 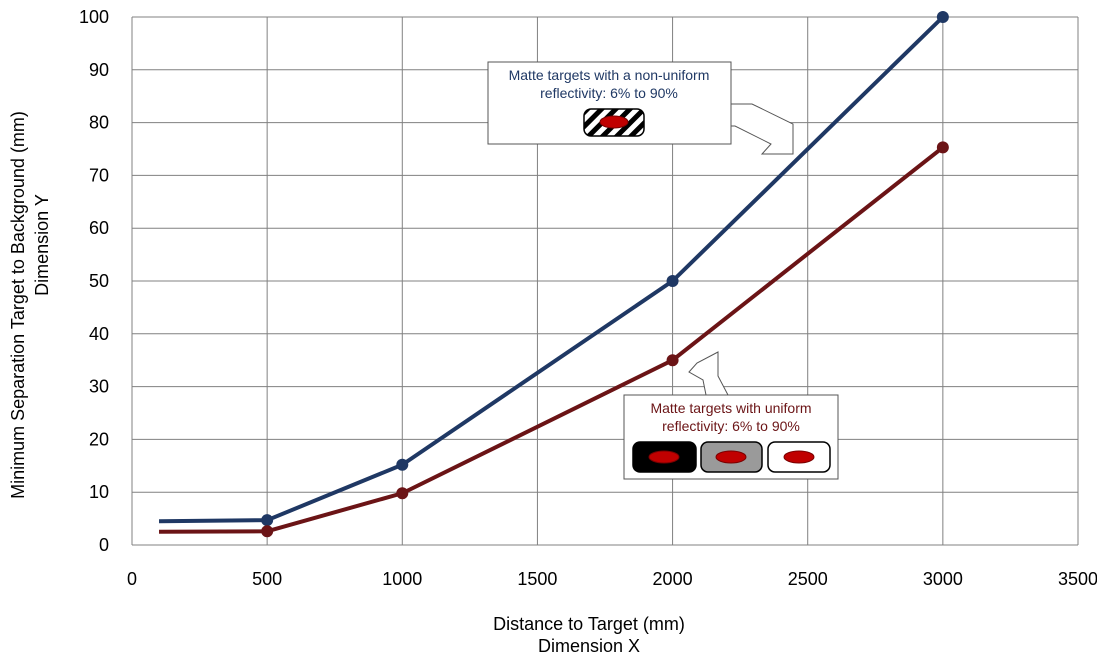 What do you see at coordinates (99, 492) in the screenshot?
I see `y-tick-label: 10` at bounding box center [99, 492].